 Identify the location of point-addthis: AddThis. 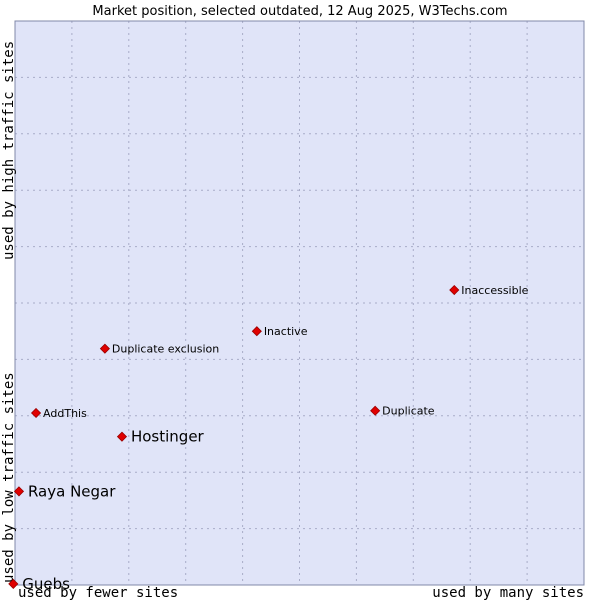
(58, 413).